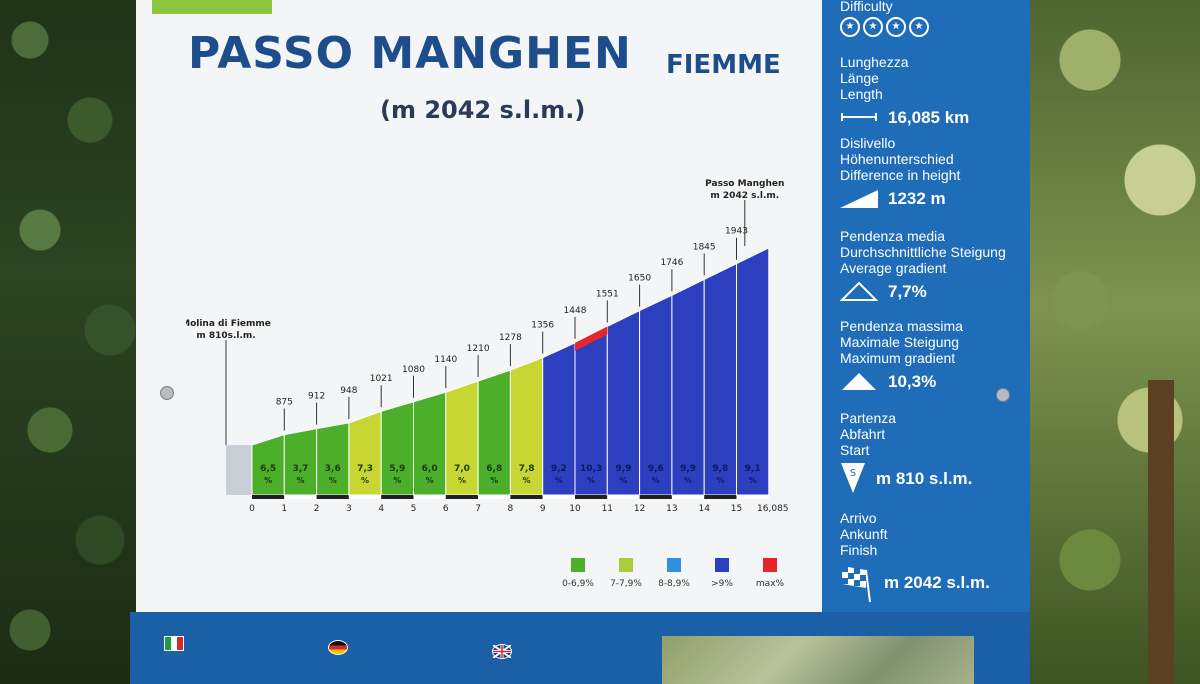 Image resolution: width=1200 pixels, height=684 pixels. I want to click on finish-label-de: Ankunft, so click(864, 534).